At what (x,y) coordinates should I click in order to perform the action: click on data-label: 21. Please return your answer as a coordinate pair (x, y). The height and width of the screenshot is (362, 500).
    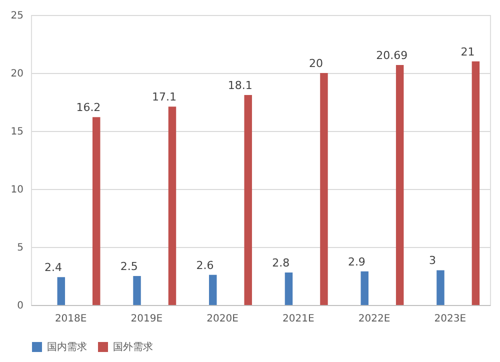
    Looking at the image, I should click on (467, 51).